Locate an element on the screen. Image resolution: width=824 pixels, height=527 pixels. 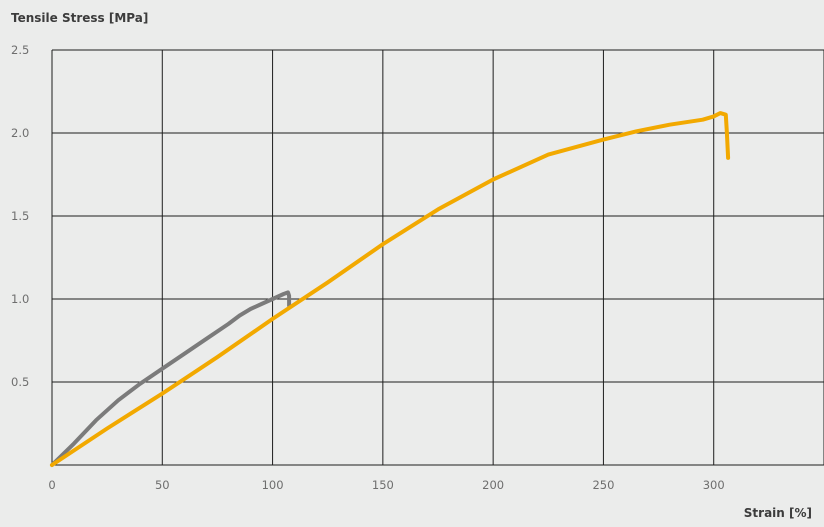
x-tick-label: 250 is located at coordinates (603, 485).